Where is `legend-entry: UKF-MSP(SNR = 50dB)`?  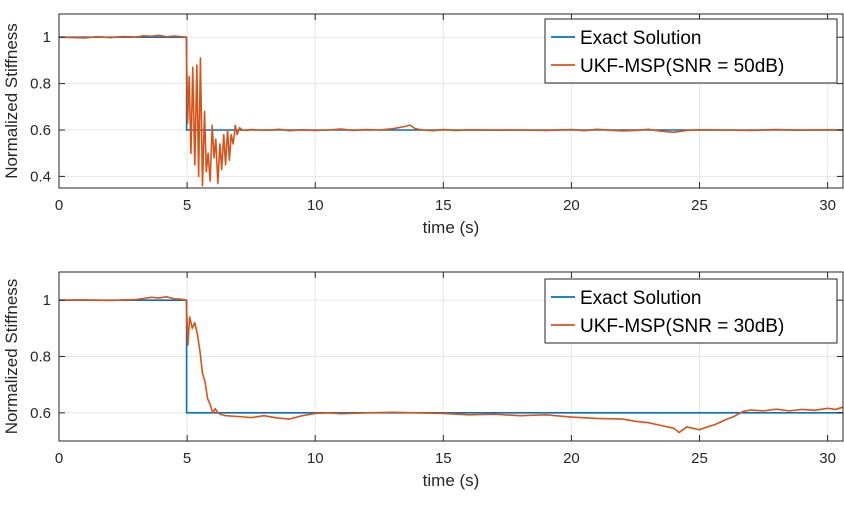 legend-entry: UKF-MSP(SNR = 50dB) is located at coordinates (682, 66).